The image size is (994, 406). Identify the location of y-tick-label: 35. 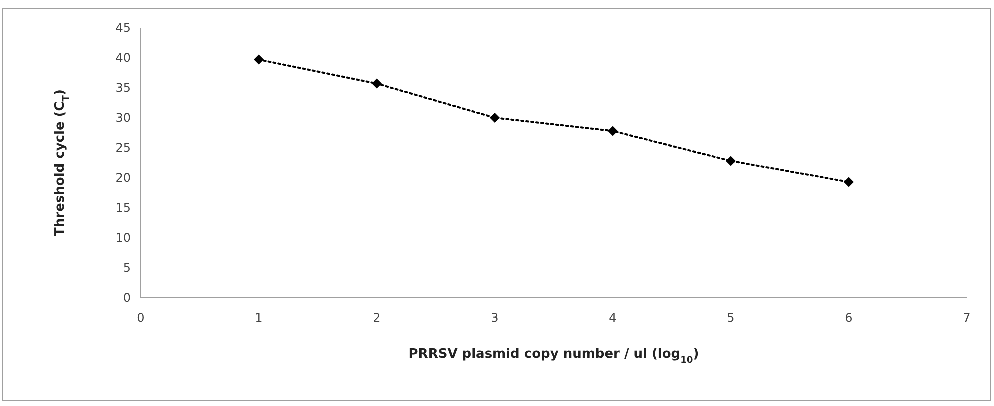
(123, 88).